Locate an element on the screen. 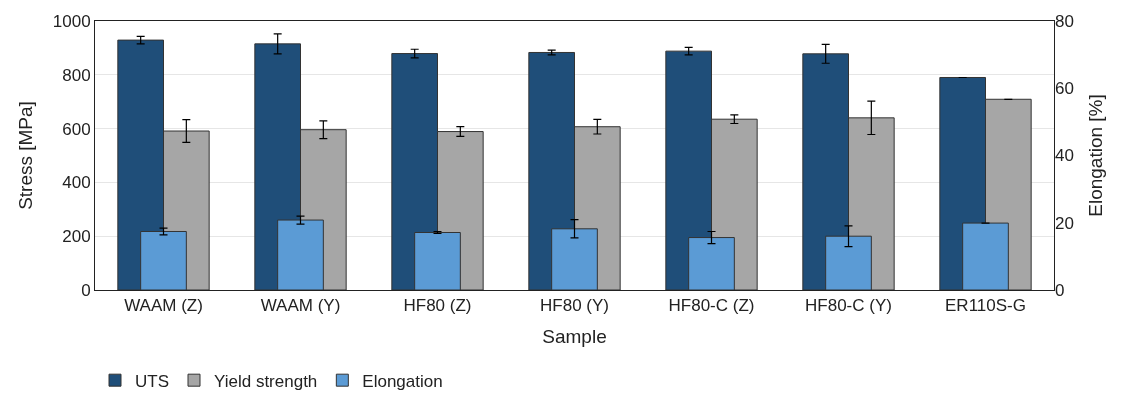  x-tick-label: HF80-C (Z) is located at coordinates (711, 306).